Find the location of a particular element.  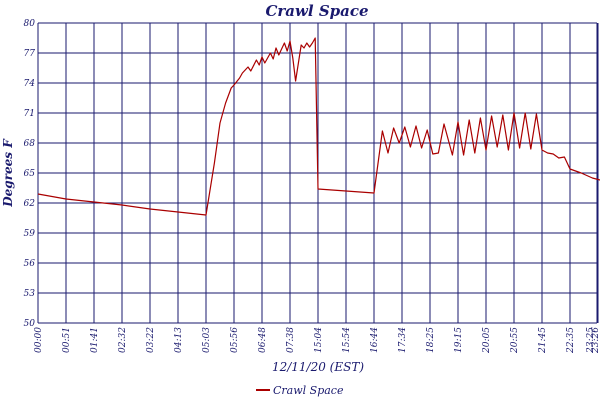

y-tick-label: 50 is located at coordinates (30, 324).